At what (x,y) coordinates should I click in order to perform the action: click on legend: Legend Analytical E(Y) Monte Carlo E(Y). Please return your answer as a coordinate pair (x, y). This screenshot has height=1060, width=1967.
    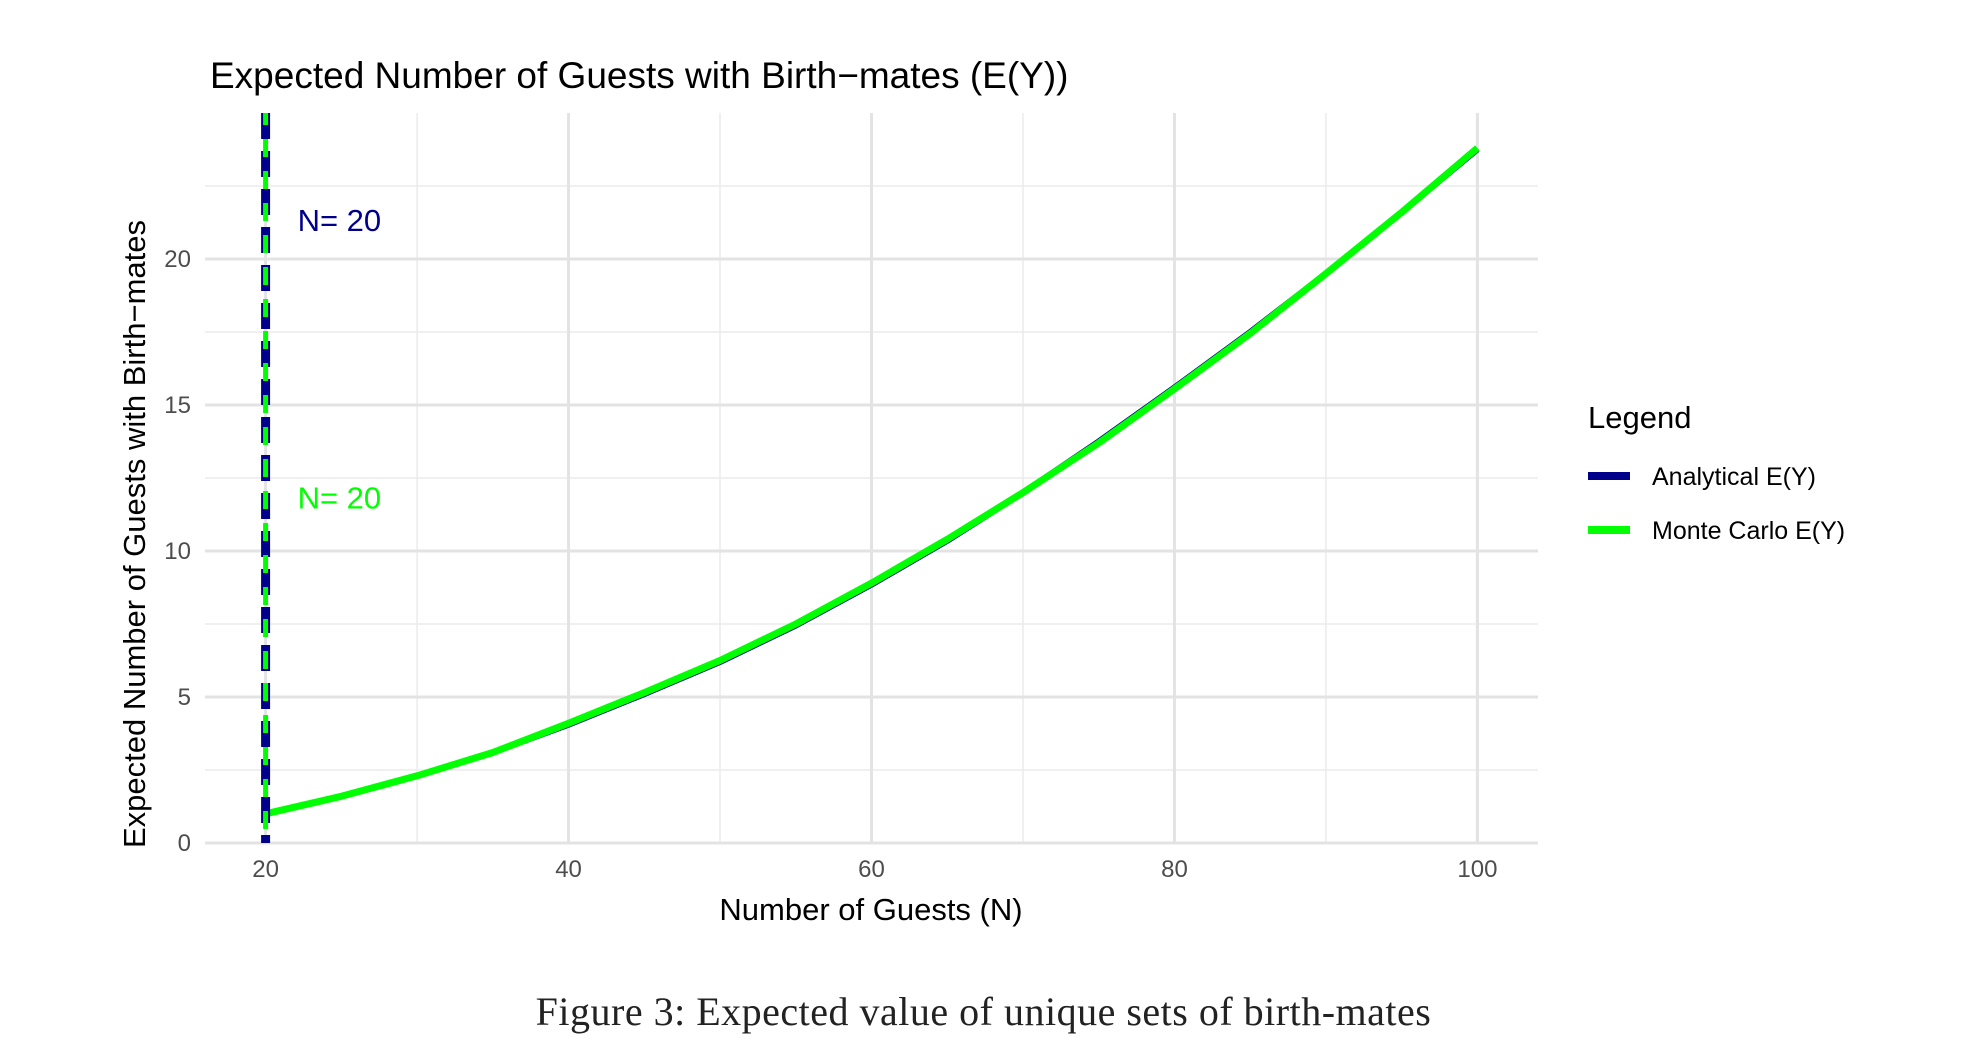
    Looking at the image, I should click on (1716, 472).